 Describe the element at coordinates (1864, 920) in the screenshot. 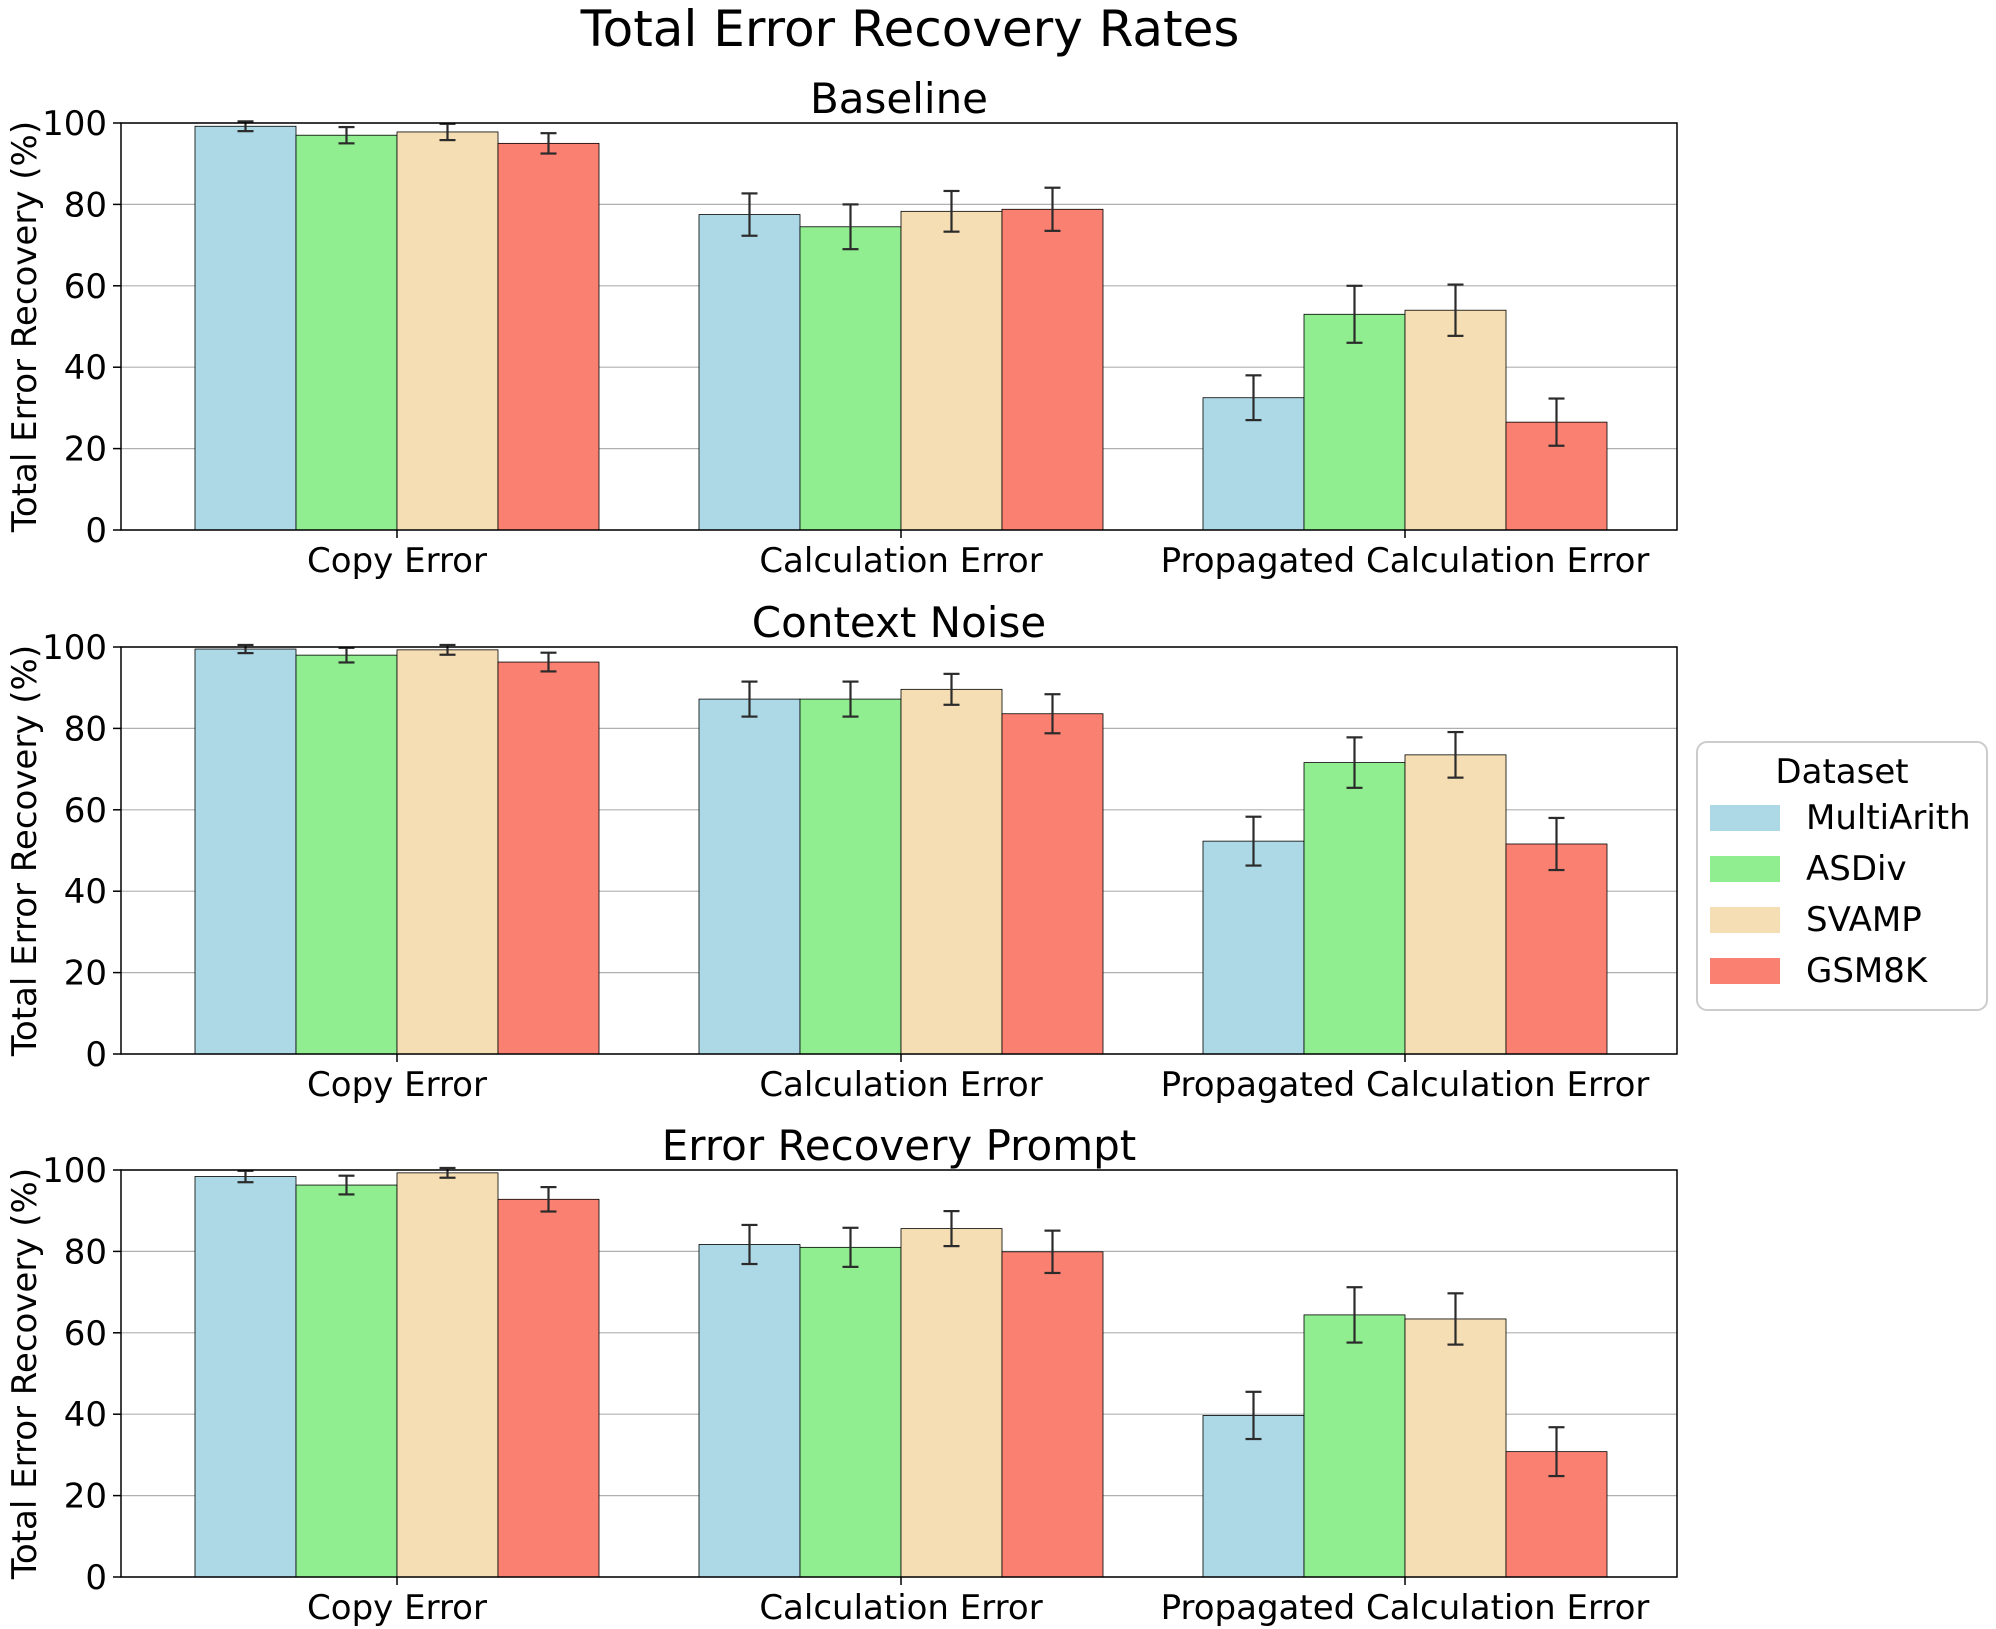

I see `legend-label-svamp: SVAMP` at that location.